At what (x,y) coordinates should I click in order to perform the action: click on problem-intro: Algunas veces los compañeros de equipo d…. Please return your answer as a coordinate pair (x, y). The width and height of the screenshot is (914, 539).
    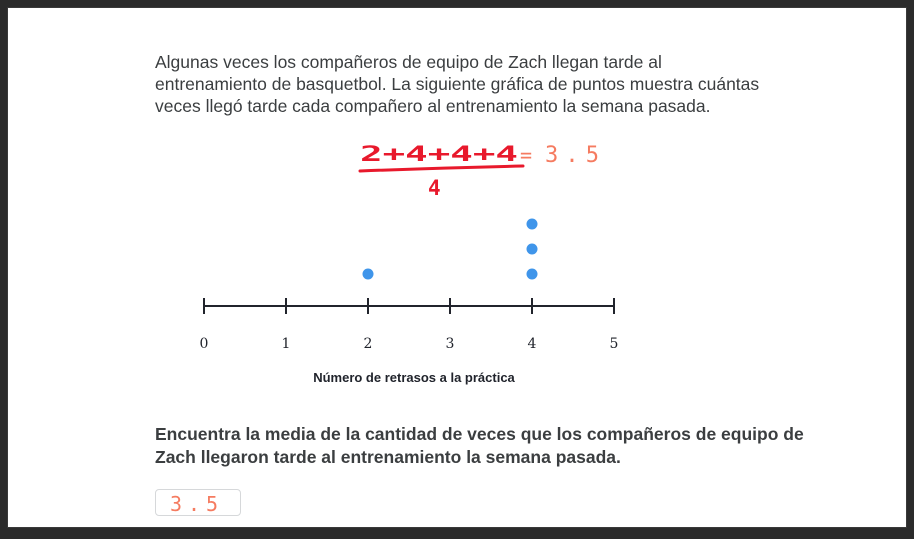
    Looking at the image, I should click on (457, 84).